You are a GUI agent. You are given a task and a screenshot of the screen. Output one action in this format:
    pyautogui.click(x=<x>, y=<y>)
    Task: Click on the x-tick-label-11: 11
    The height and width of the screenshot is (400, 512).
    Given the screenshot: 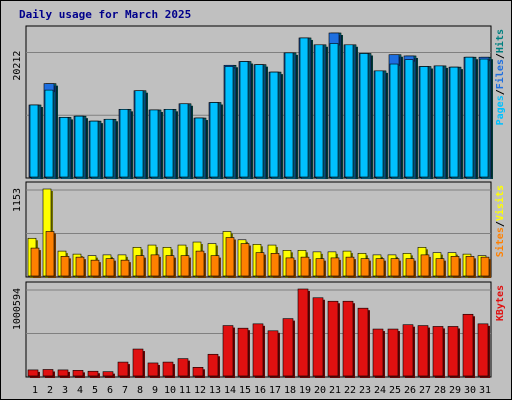 What is the action you would take?
    pyautogui.click(x=185, y=390)
    